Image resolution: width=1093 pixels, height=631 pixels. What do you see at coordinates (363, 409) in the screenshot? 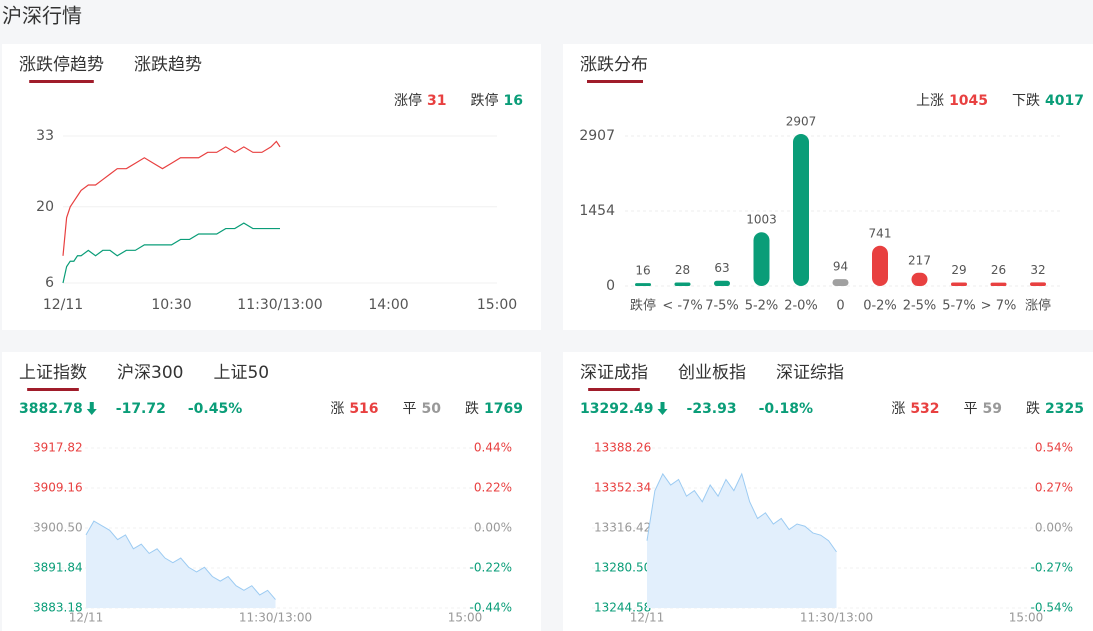
I see `stat-value: 516` at bounding box center [363, 409].